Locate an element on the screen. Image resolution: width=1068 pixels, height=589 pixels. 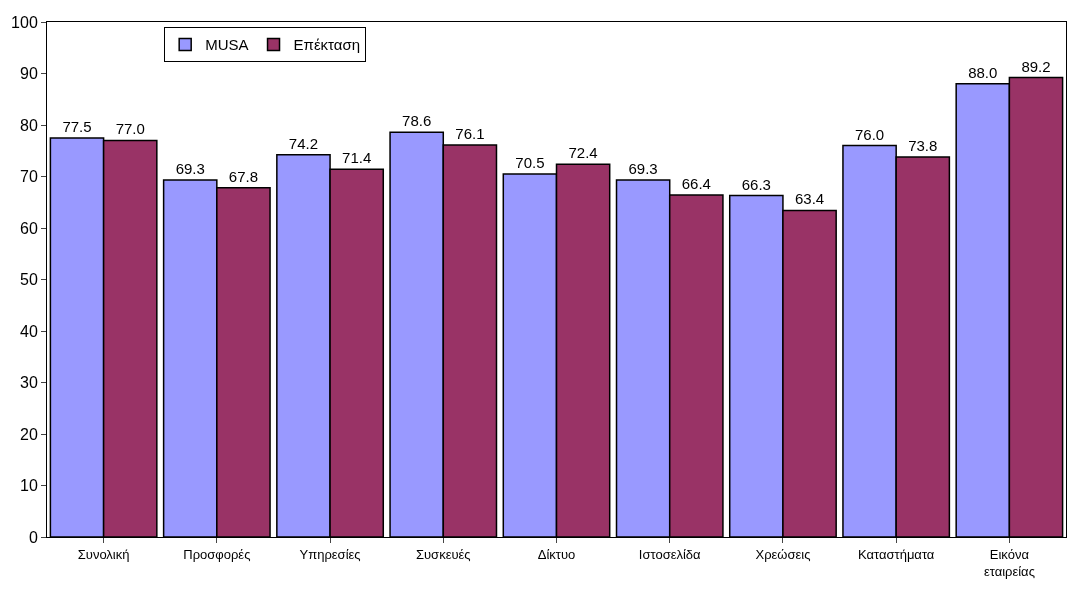
x-tick-label: Συσκευές is located at coordinates (443, 554).